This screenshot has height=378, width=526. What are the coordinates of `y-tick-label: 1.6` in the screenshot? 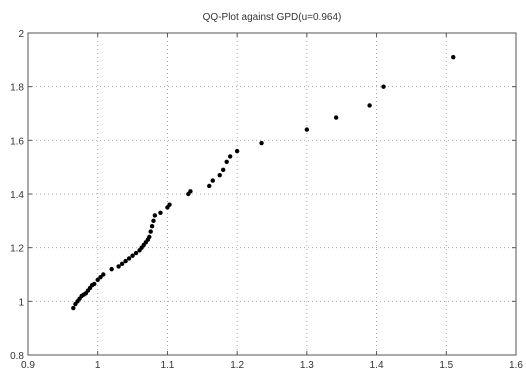 It's located at (17, 141).